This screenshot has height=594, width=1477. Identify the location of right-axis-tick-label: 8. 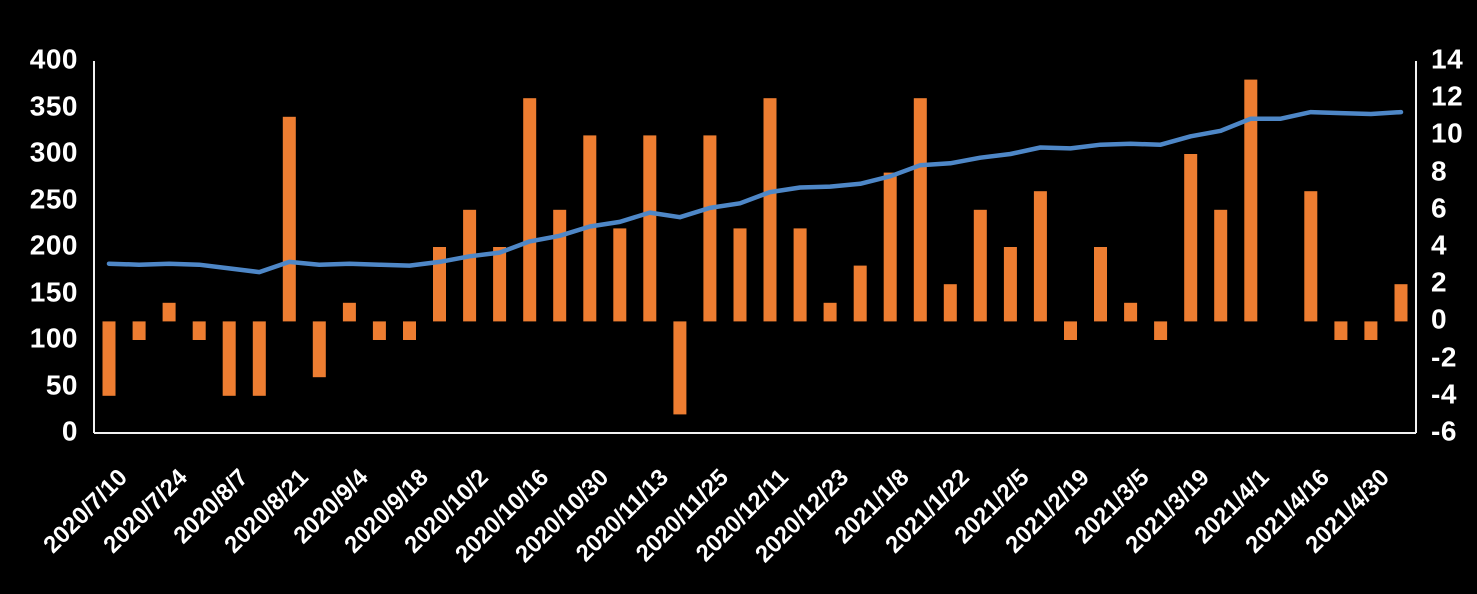
(1439, 171).